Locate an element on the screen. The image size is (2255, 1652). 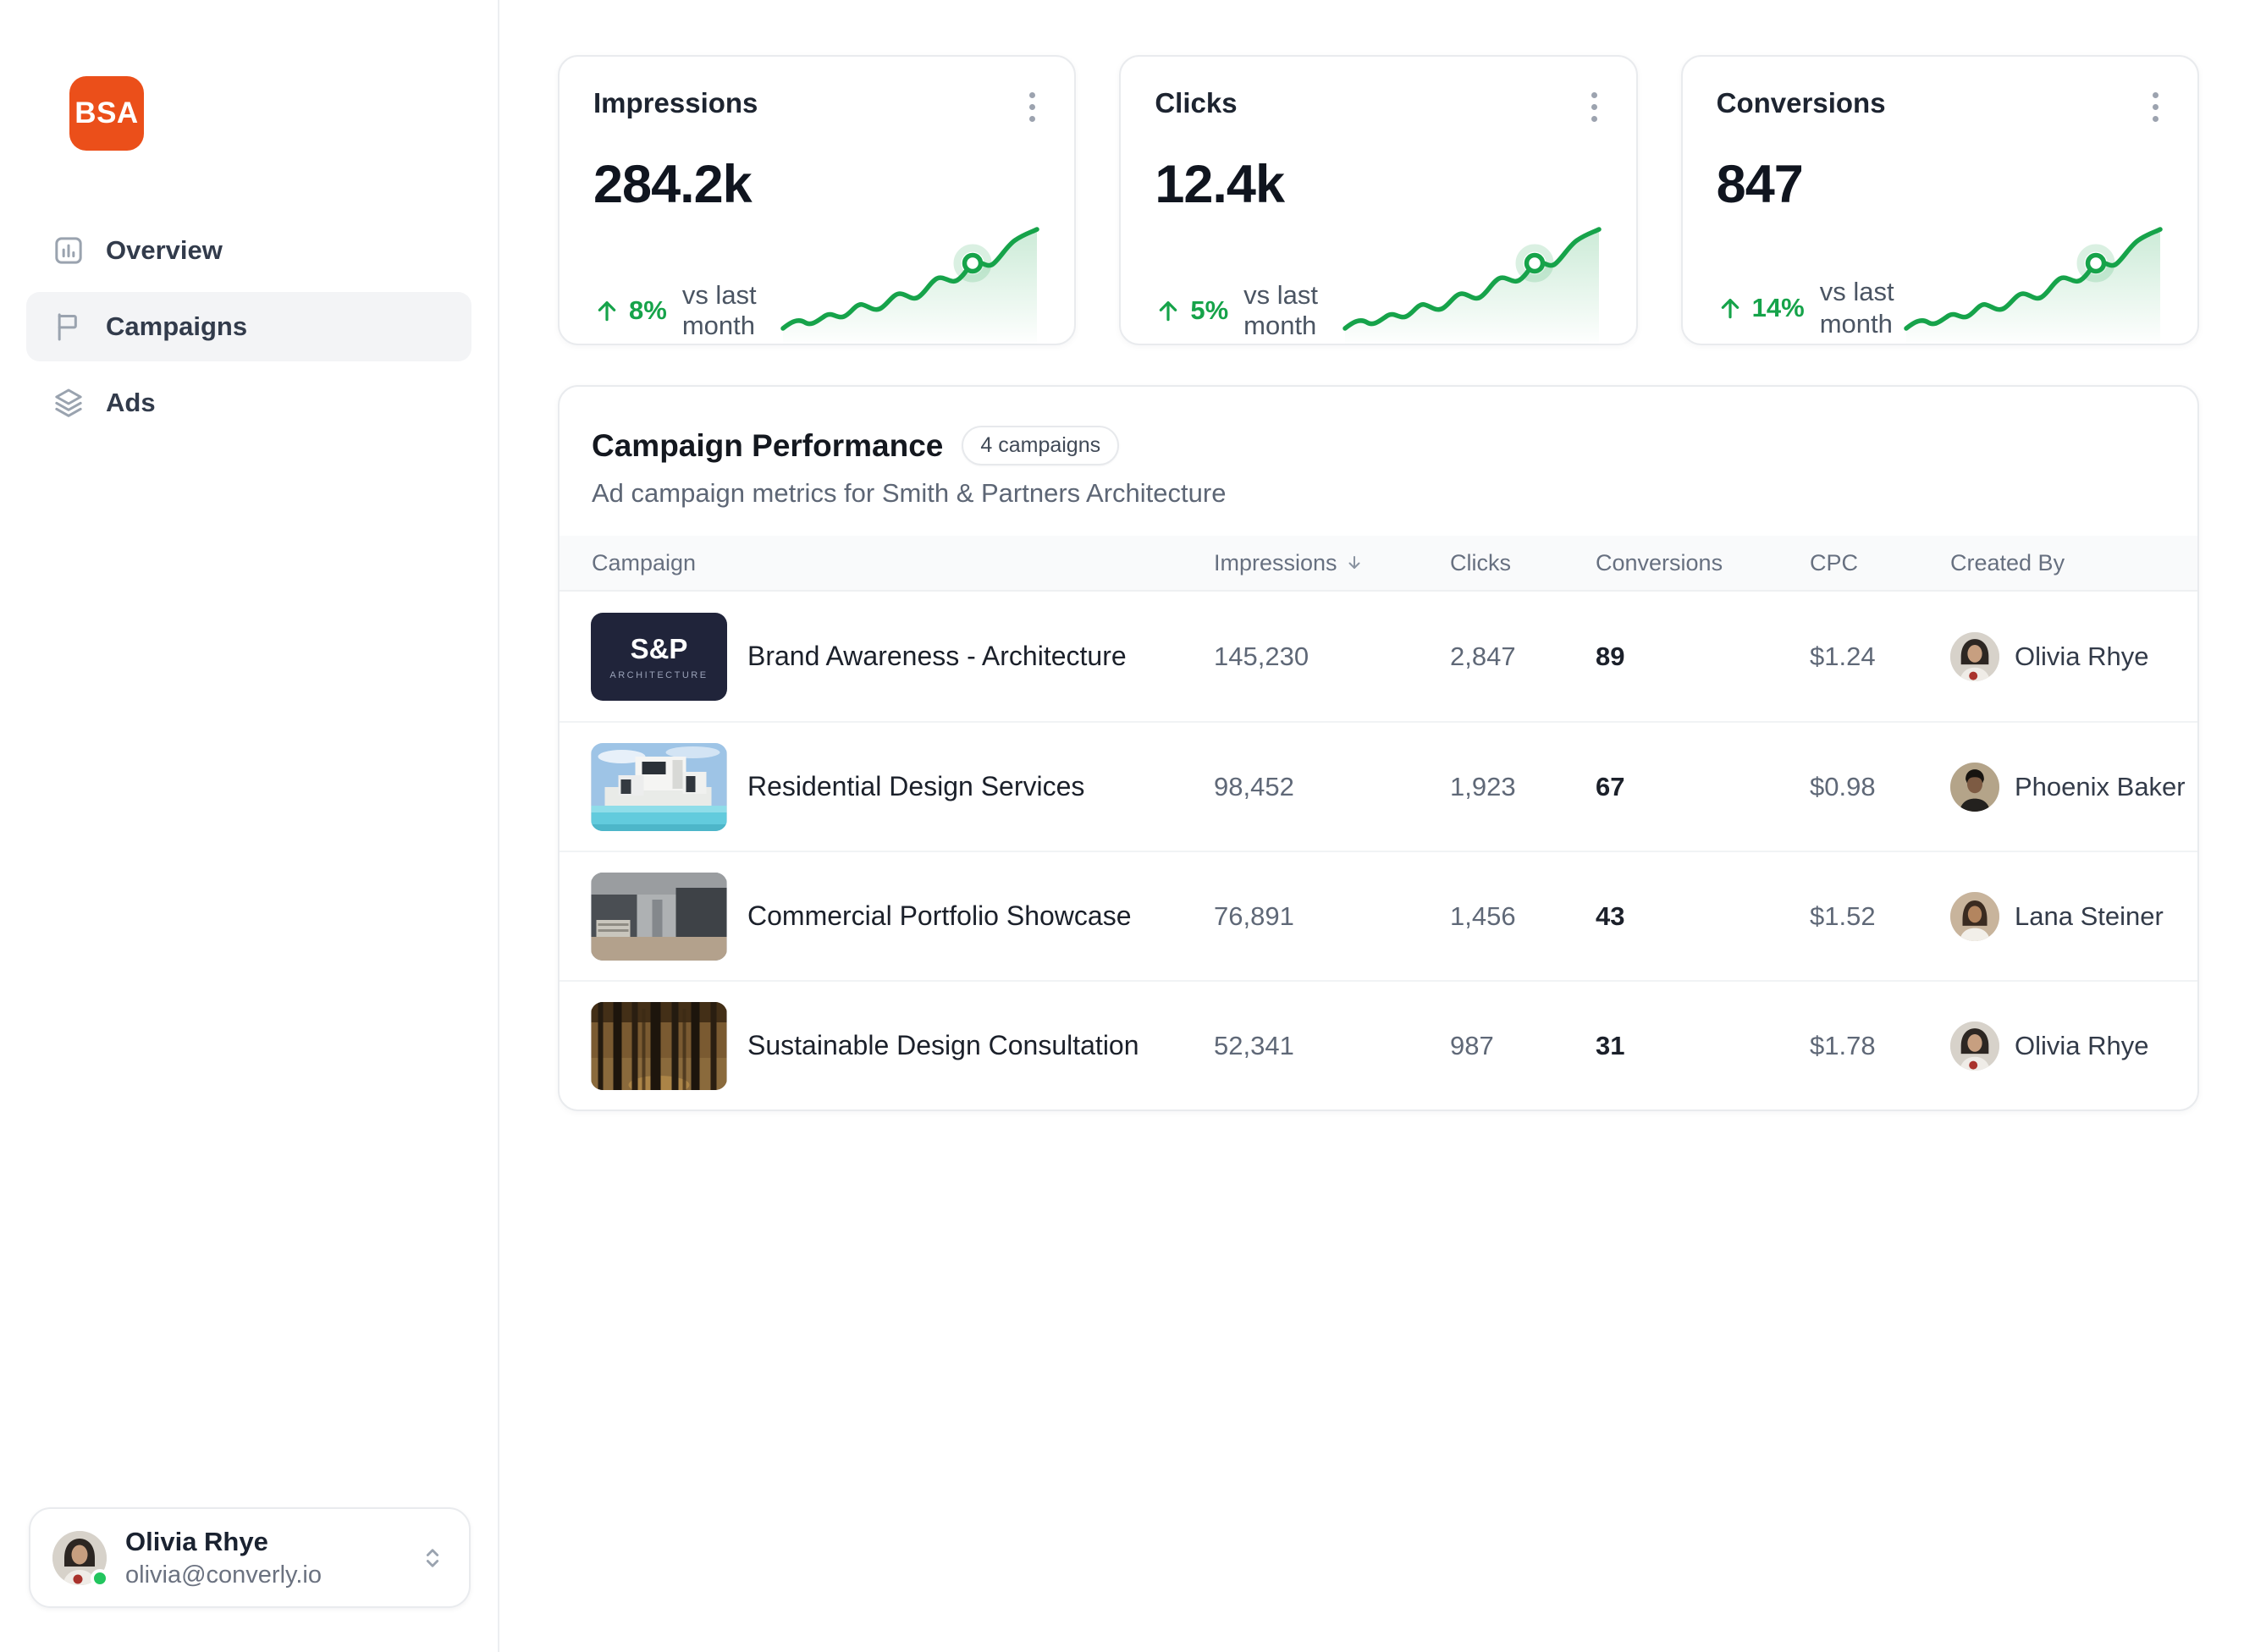
trend-percent: 5% is located at coordinates (1210, 310).